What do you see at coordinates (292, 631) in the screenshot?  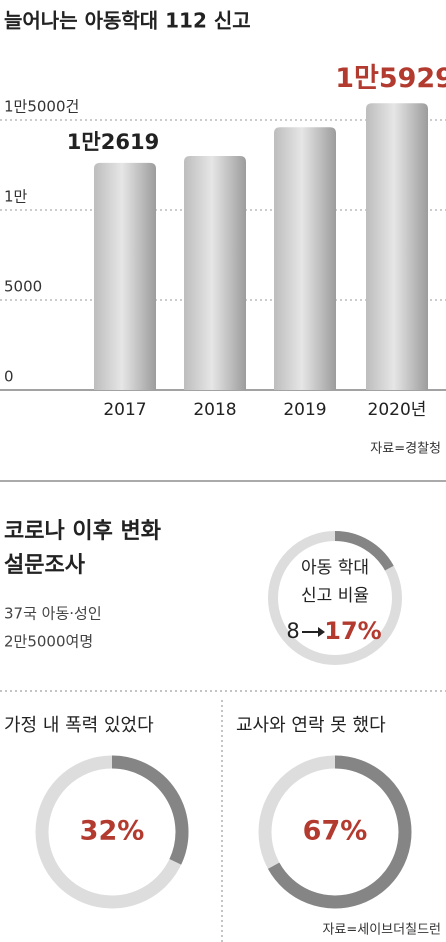 I see `value-label: 8` at bounding box center [292, 631].